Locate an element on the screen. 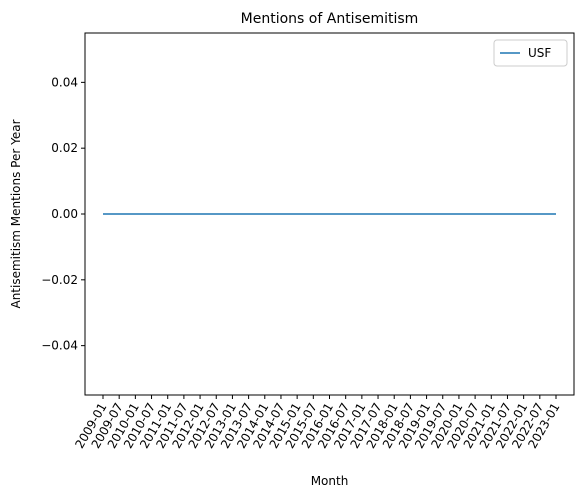  legend-box is located at coordinates (530, 53).